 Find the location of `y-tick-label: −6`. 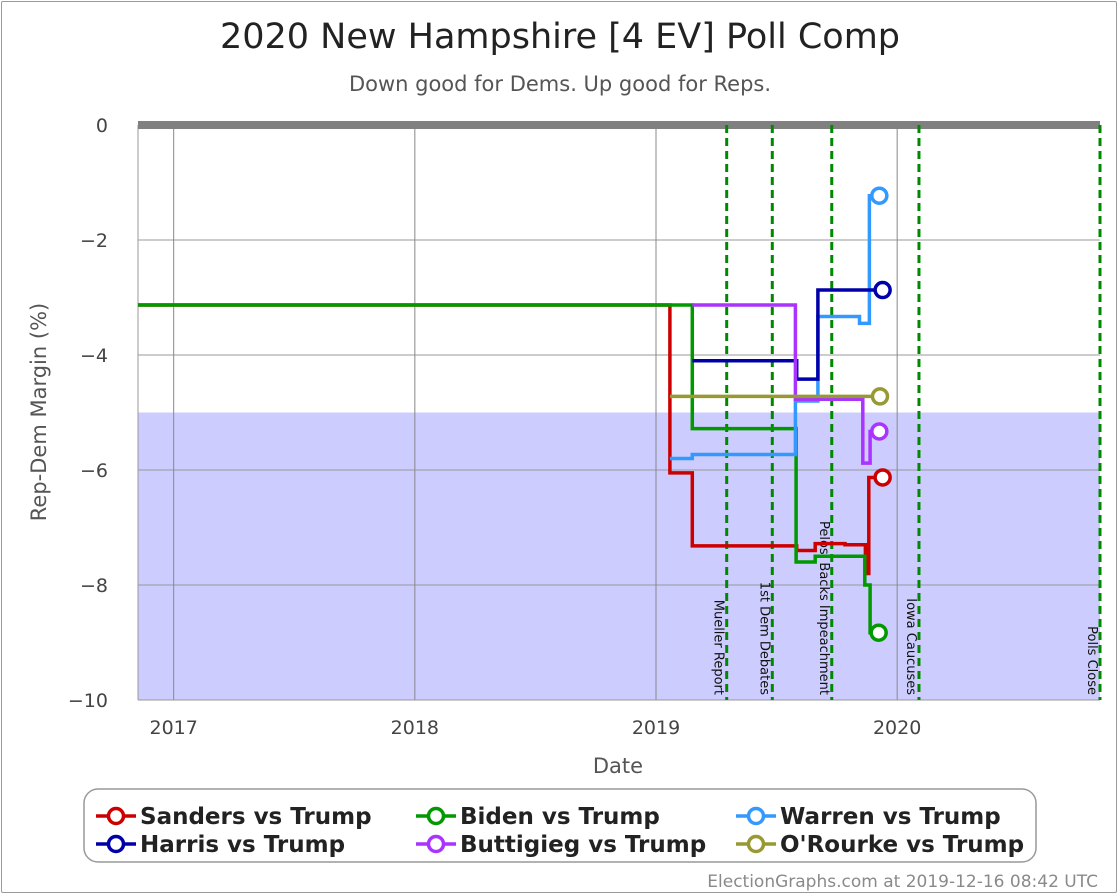

y-tick-label: −6 is located at coordinates (94, 471).